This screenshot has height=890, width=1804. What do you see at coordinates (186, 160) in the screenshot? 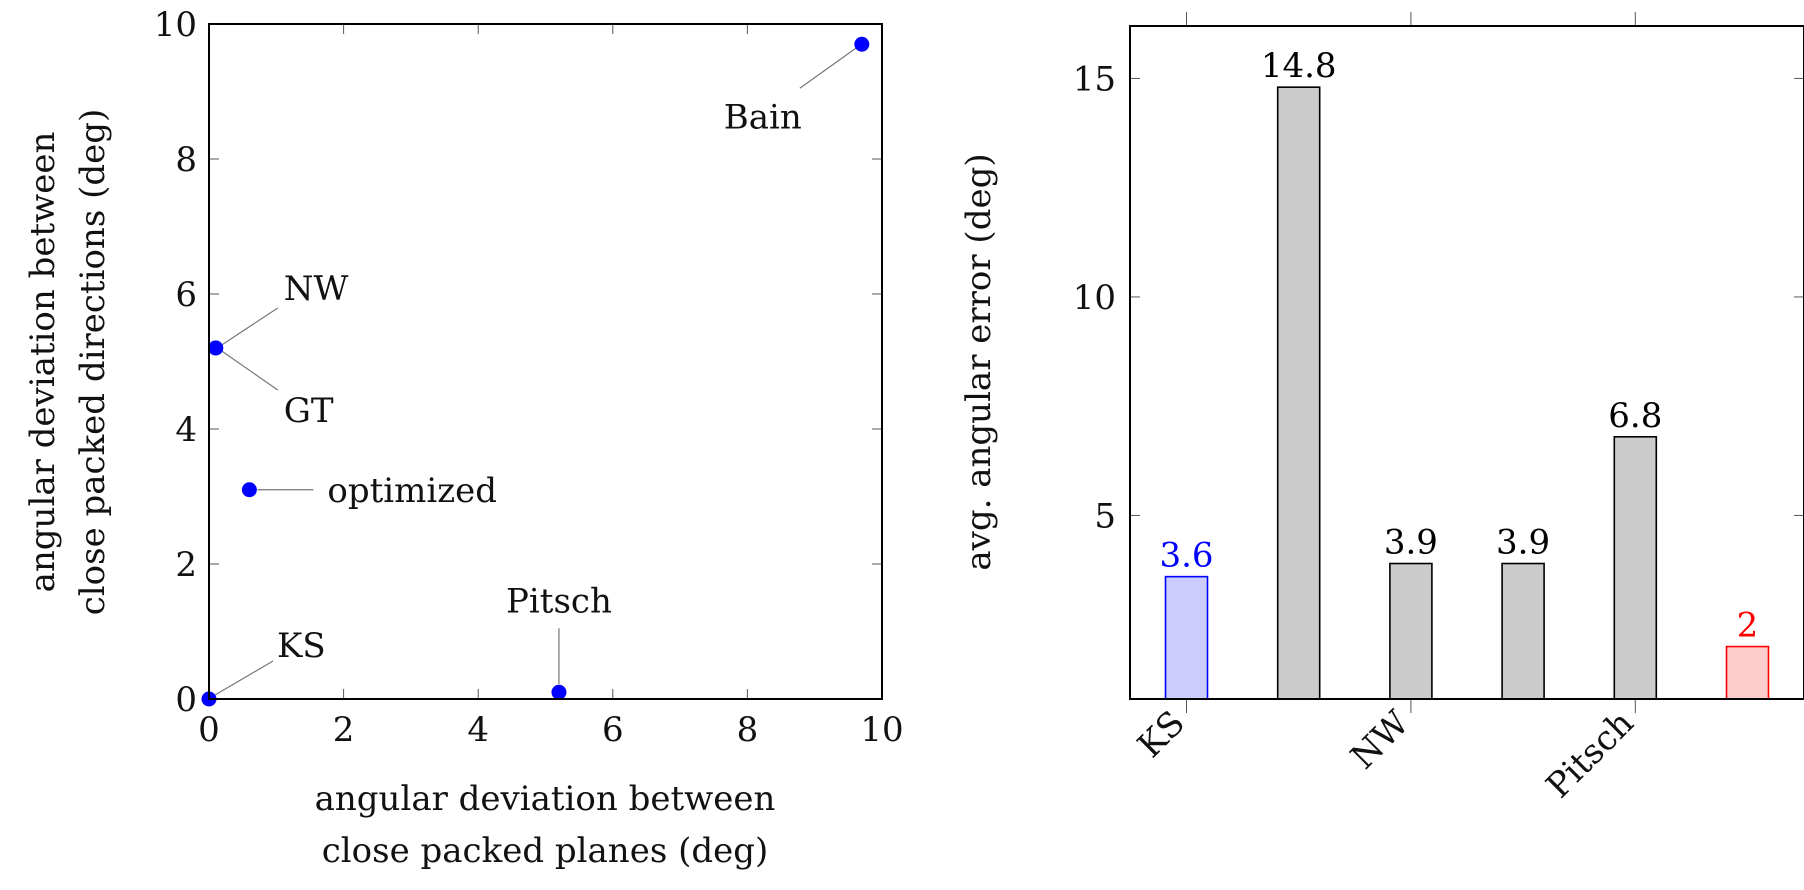
I see `y-tick-label: 8` at bounding box center [186, 160].